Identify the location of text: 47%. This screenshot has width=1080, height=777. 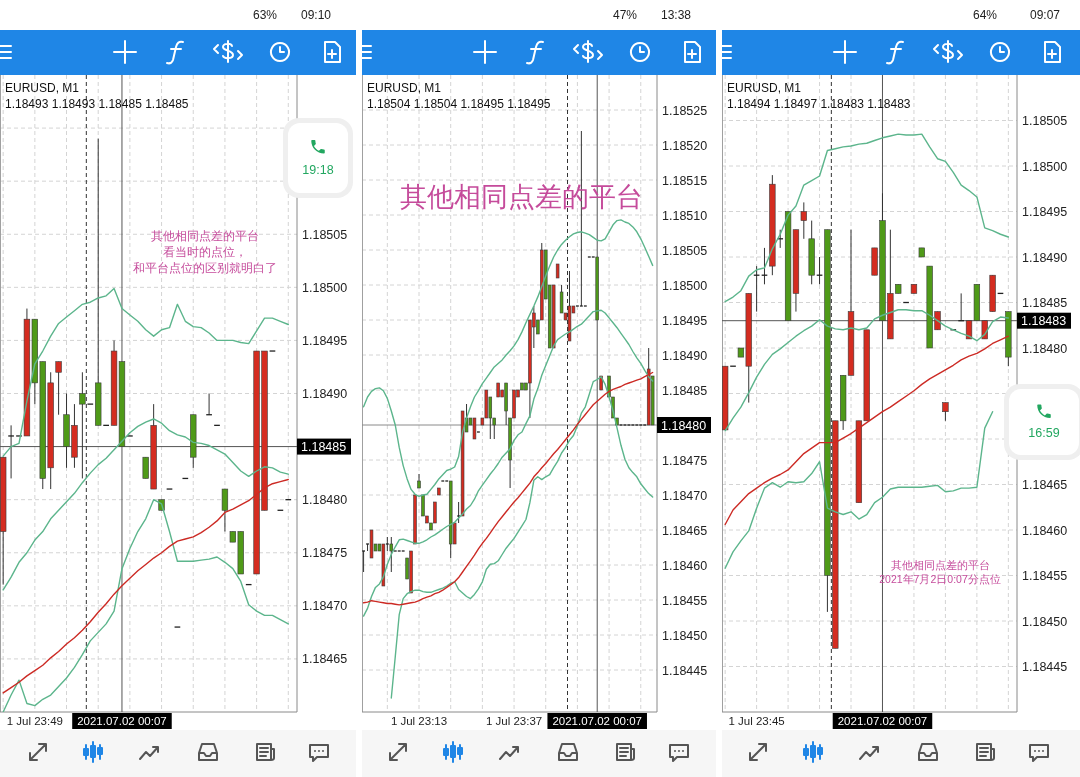
(625, 15).